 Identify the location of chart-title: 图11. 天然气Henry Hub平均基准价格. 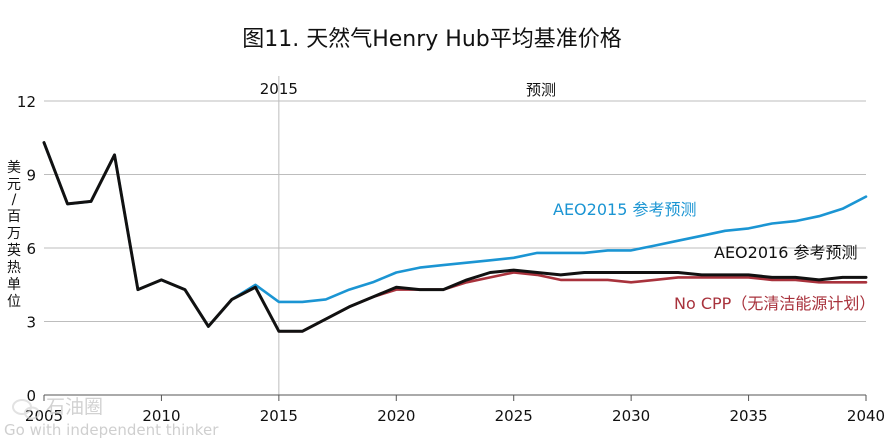
(432, 39).